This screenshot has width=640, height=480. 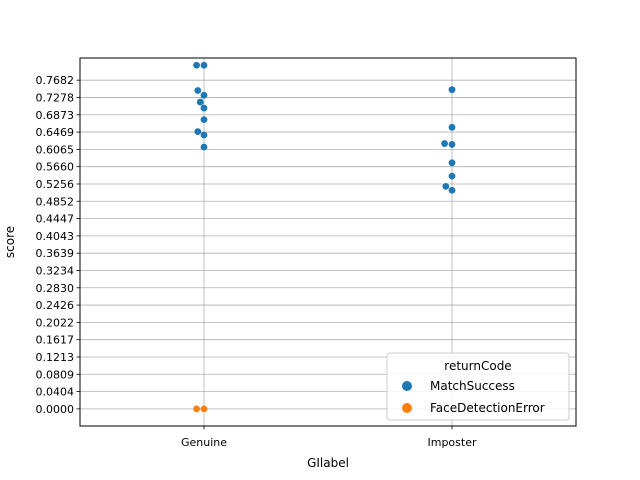 What do you see at coordinates (55, 236) in the screenshot?
I see `y-tick-label: 0.4043` at bounding box center [55, 236].